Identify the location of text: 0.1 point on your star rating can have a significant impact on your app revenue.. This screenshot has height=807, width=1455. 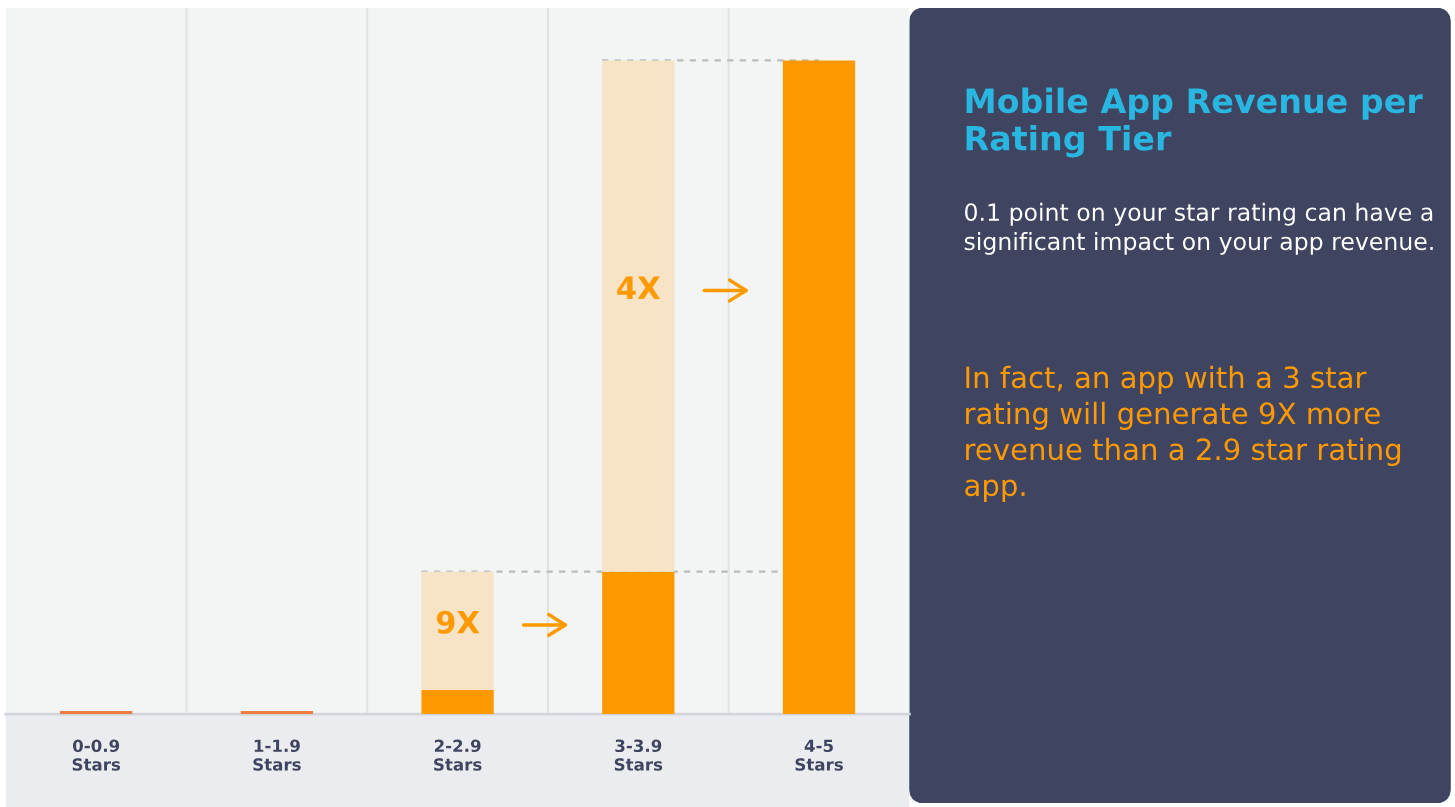
(1198, 228).